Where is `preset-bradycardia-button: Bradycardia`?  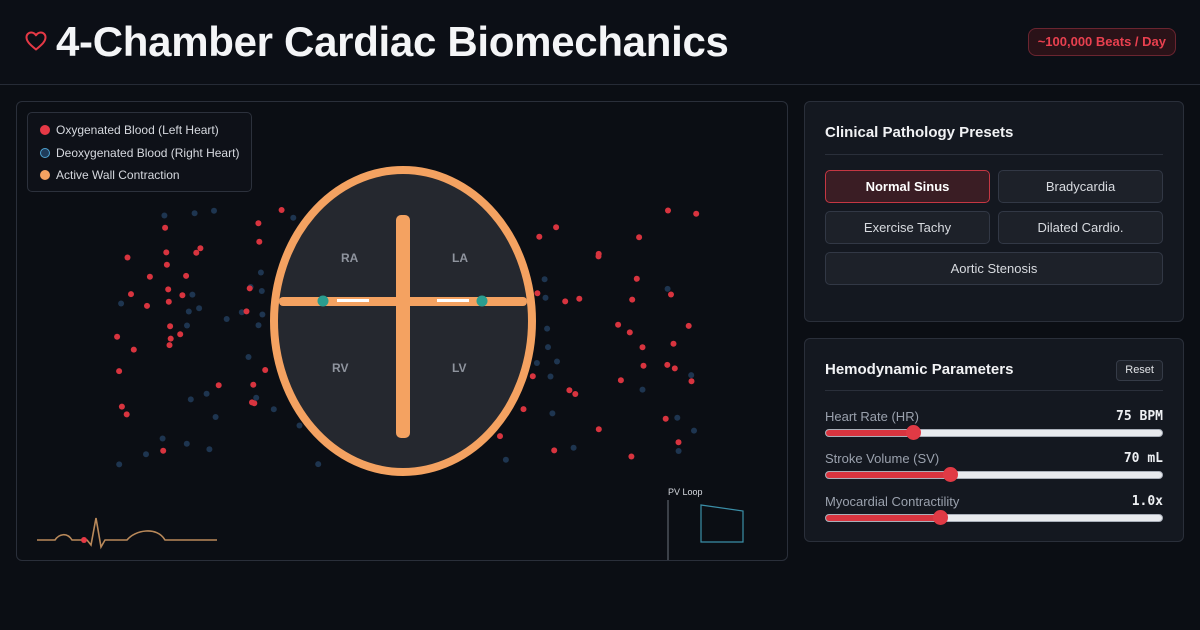
preset-bradycardia-button: Bradycardia is located at coordinates (1080, 186).